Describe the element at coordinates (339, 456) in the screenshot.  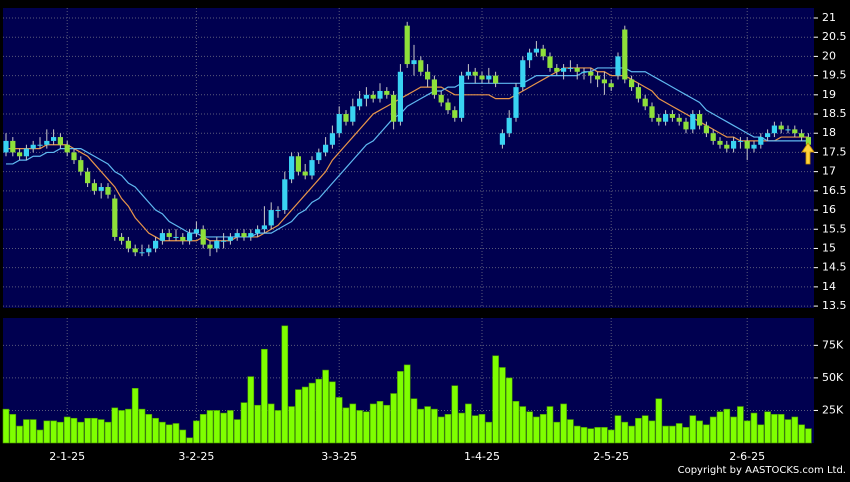
I see `x-tick-label: 3-3-25` at that location.